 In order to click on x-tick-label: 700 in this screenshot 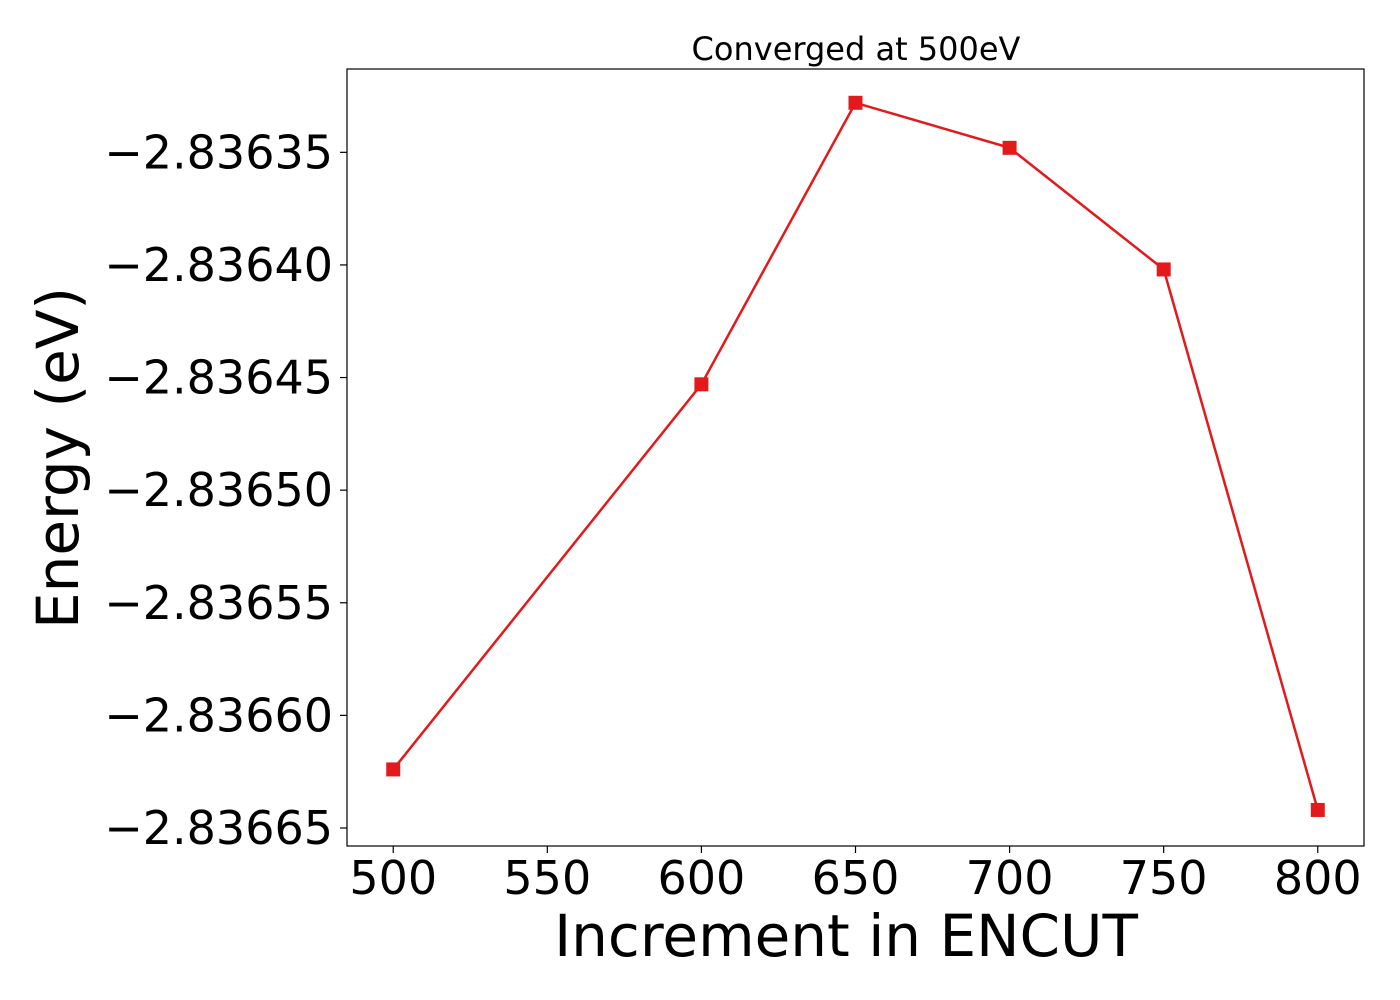, I will do `click(1010, 878)`.